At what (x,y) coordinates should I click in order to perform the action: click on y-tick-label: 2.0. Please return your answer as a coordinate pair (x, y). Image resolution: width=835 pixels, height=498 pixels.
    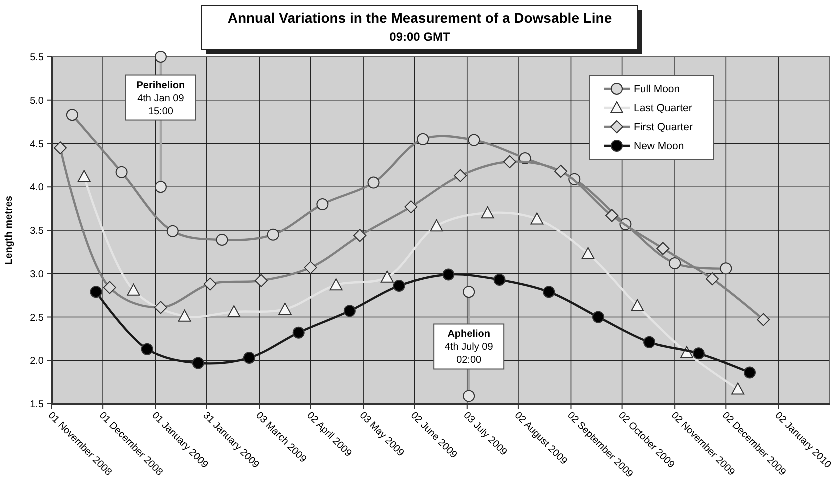
    Looking at the image, I should click on (37, 362).